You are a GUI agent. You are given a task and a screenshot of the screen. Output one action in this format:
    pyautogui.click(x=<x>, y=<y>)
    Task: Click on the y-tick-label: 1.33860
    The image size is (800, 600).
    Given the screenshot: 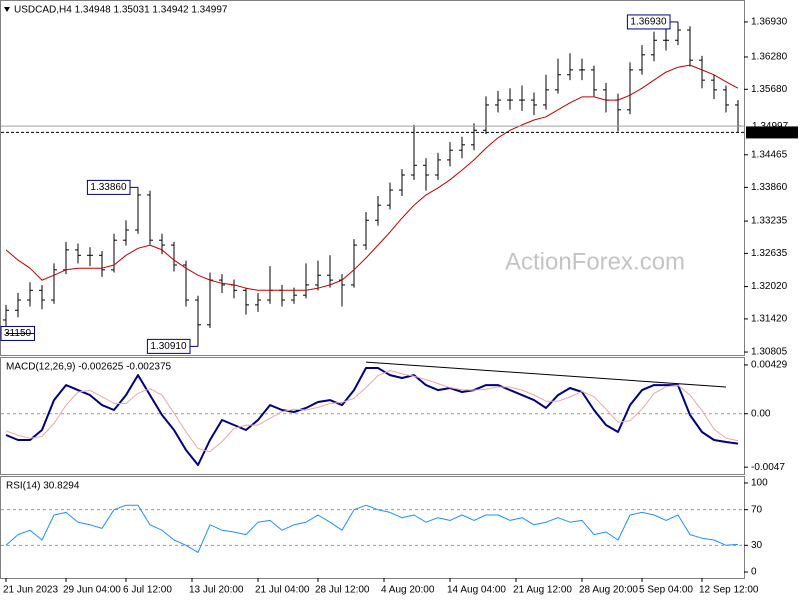 What is the action you would take?
    pyautogui.click(x=769, y=187)
    